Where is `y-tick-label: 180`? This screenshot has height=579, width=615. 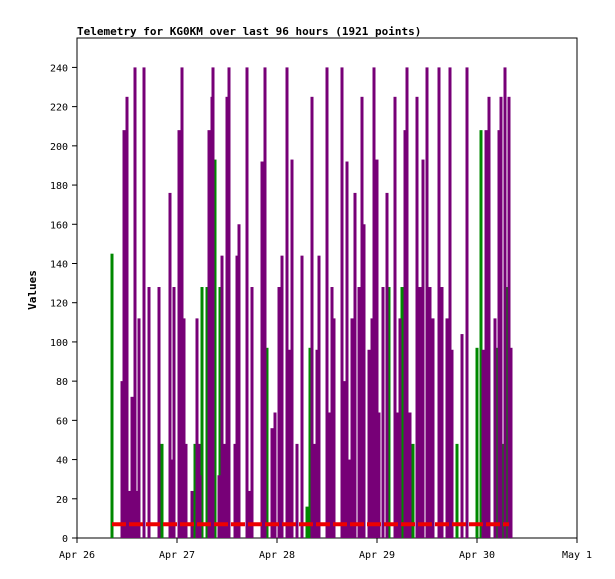
y-tick-label: 180 is located at coordinates (59, 186).